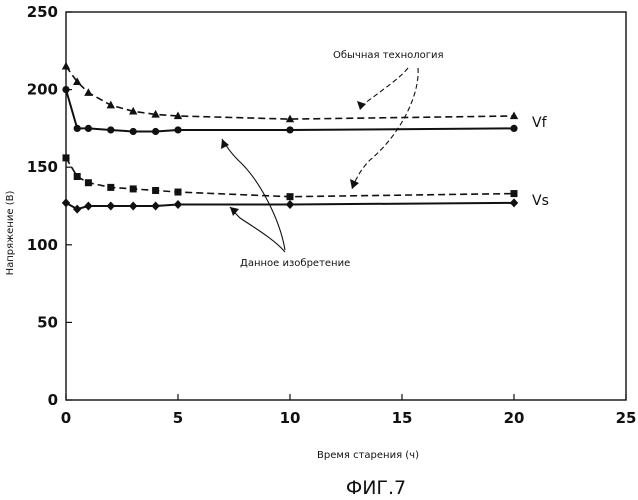 This screenshot has height=500, width=638. I want to click on arrowhead-invention-to-vs, so click(234, 211).